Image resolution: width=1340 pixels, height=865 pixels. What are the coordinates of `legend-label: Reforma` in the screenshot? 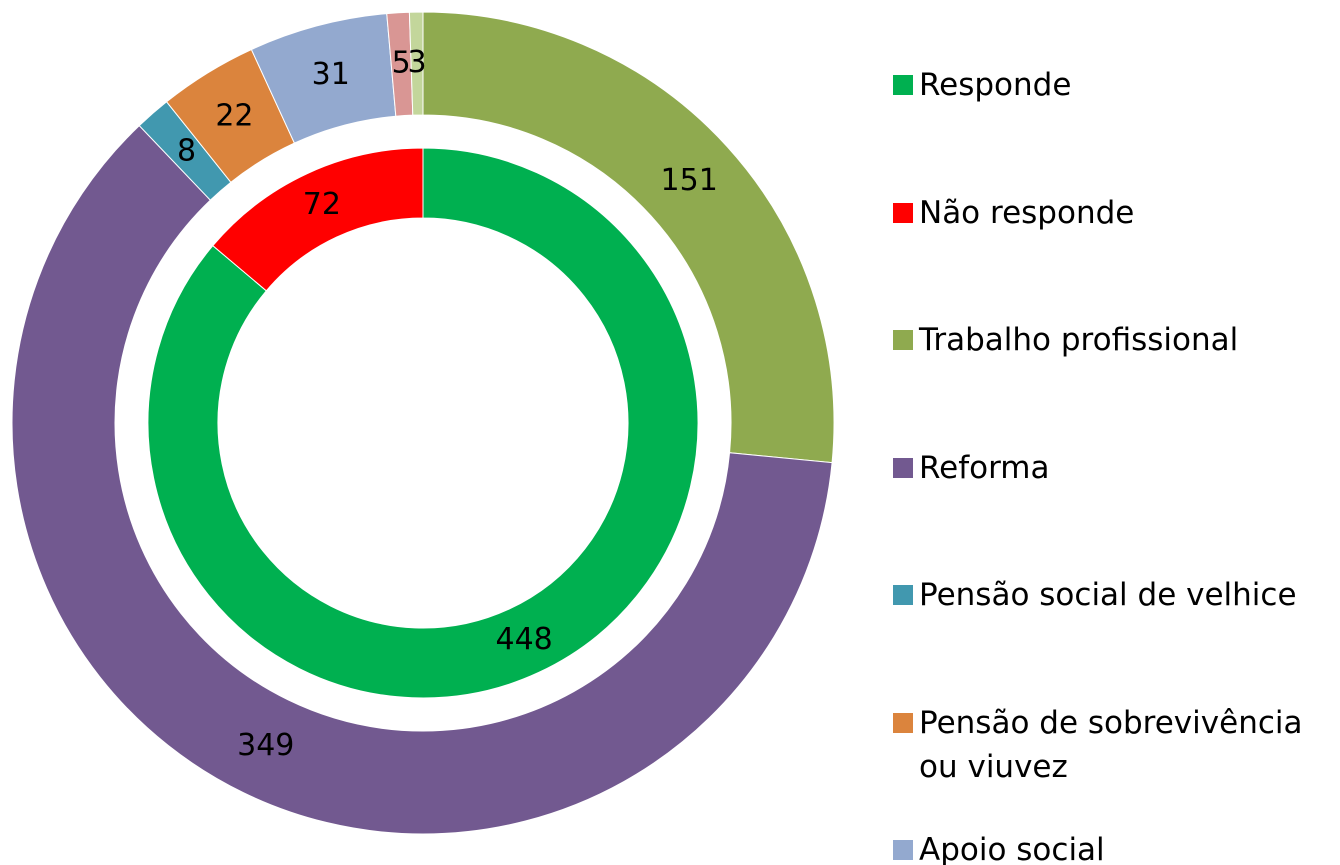 It's located at (984, 467).